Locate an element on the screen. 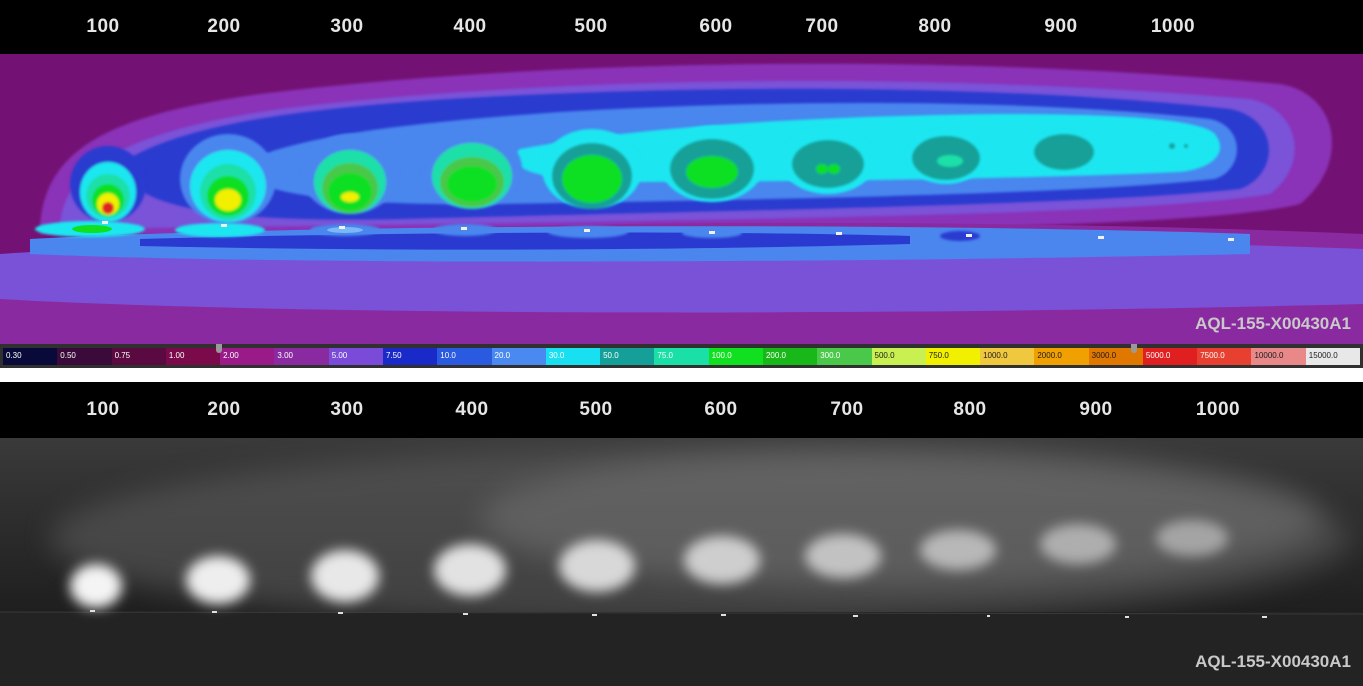  legend-value: 30.0 is located at coordinates (556, 355).